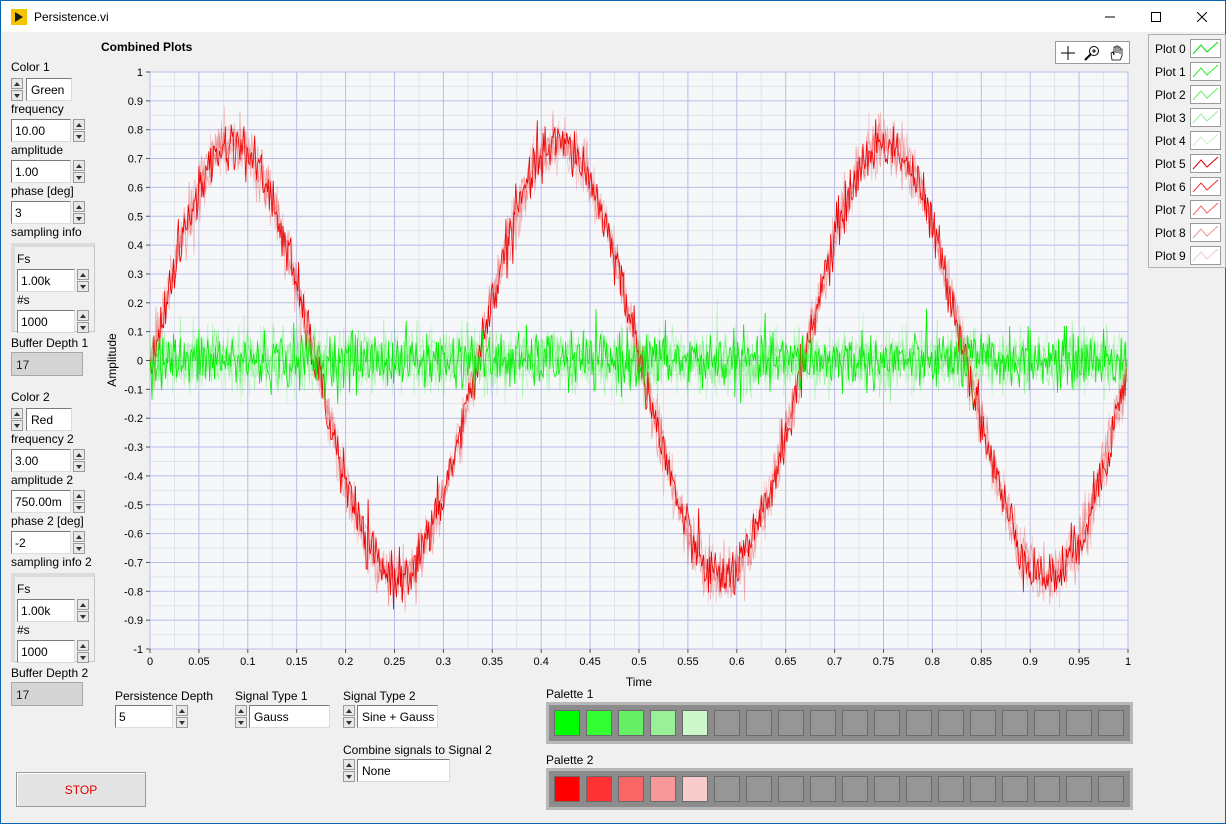  I want to click on color1-ring-arrows, so click(17, 90).